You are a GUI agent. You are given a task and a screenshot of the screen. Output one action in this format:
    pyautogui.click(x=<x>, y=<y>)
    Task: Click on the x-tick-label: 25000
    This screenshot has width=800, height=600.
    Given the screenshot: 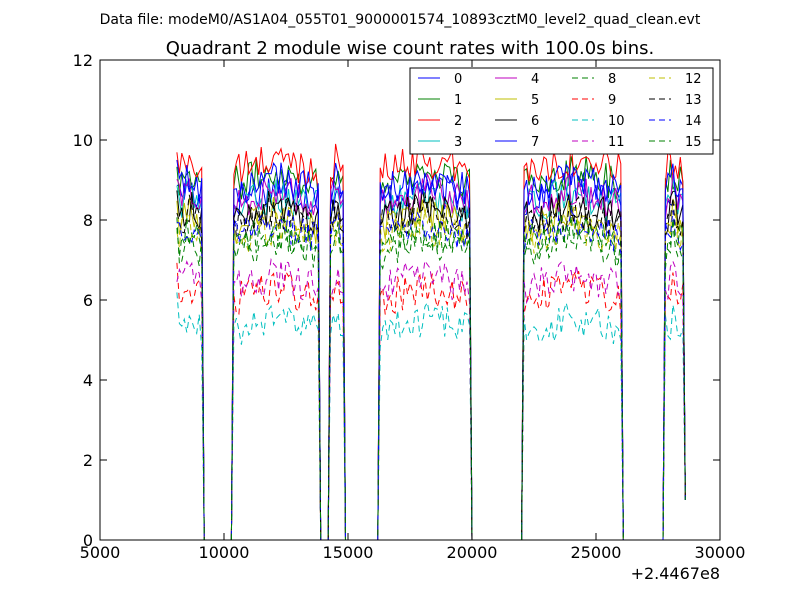 What is the action you would take?
    pyautogui.click(x=596, y=552)
    